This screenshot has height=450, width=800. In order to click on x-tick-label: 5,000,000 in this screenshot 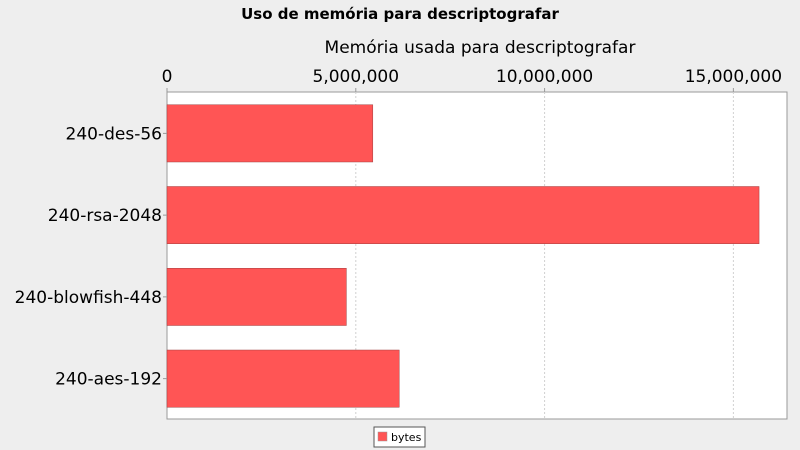, I will do `click(356, 77)`.